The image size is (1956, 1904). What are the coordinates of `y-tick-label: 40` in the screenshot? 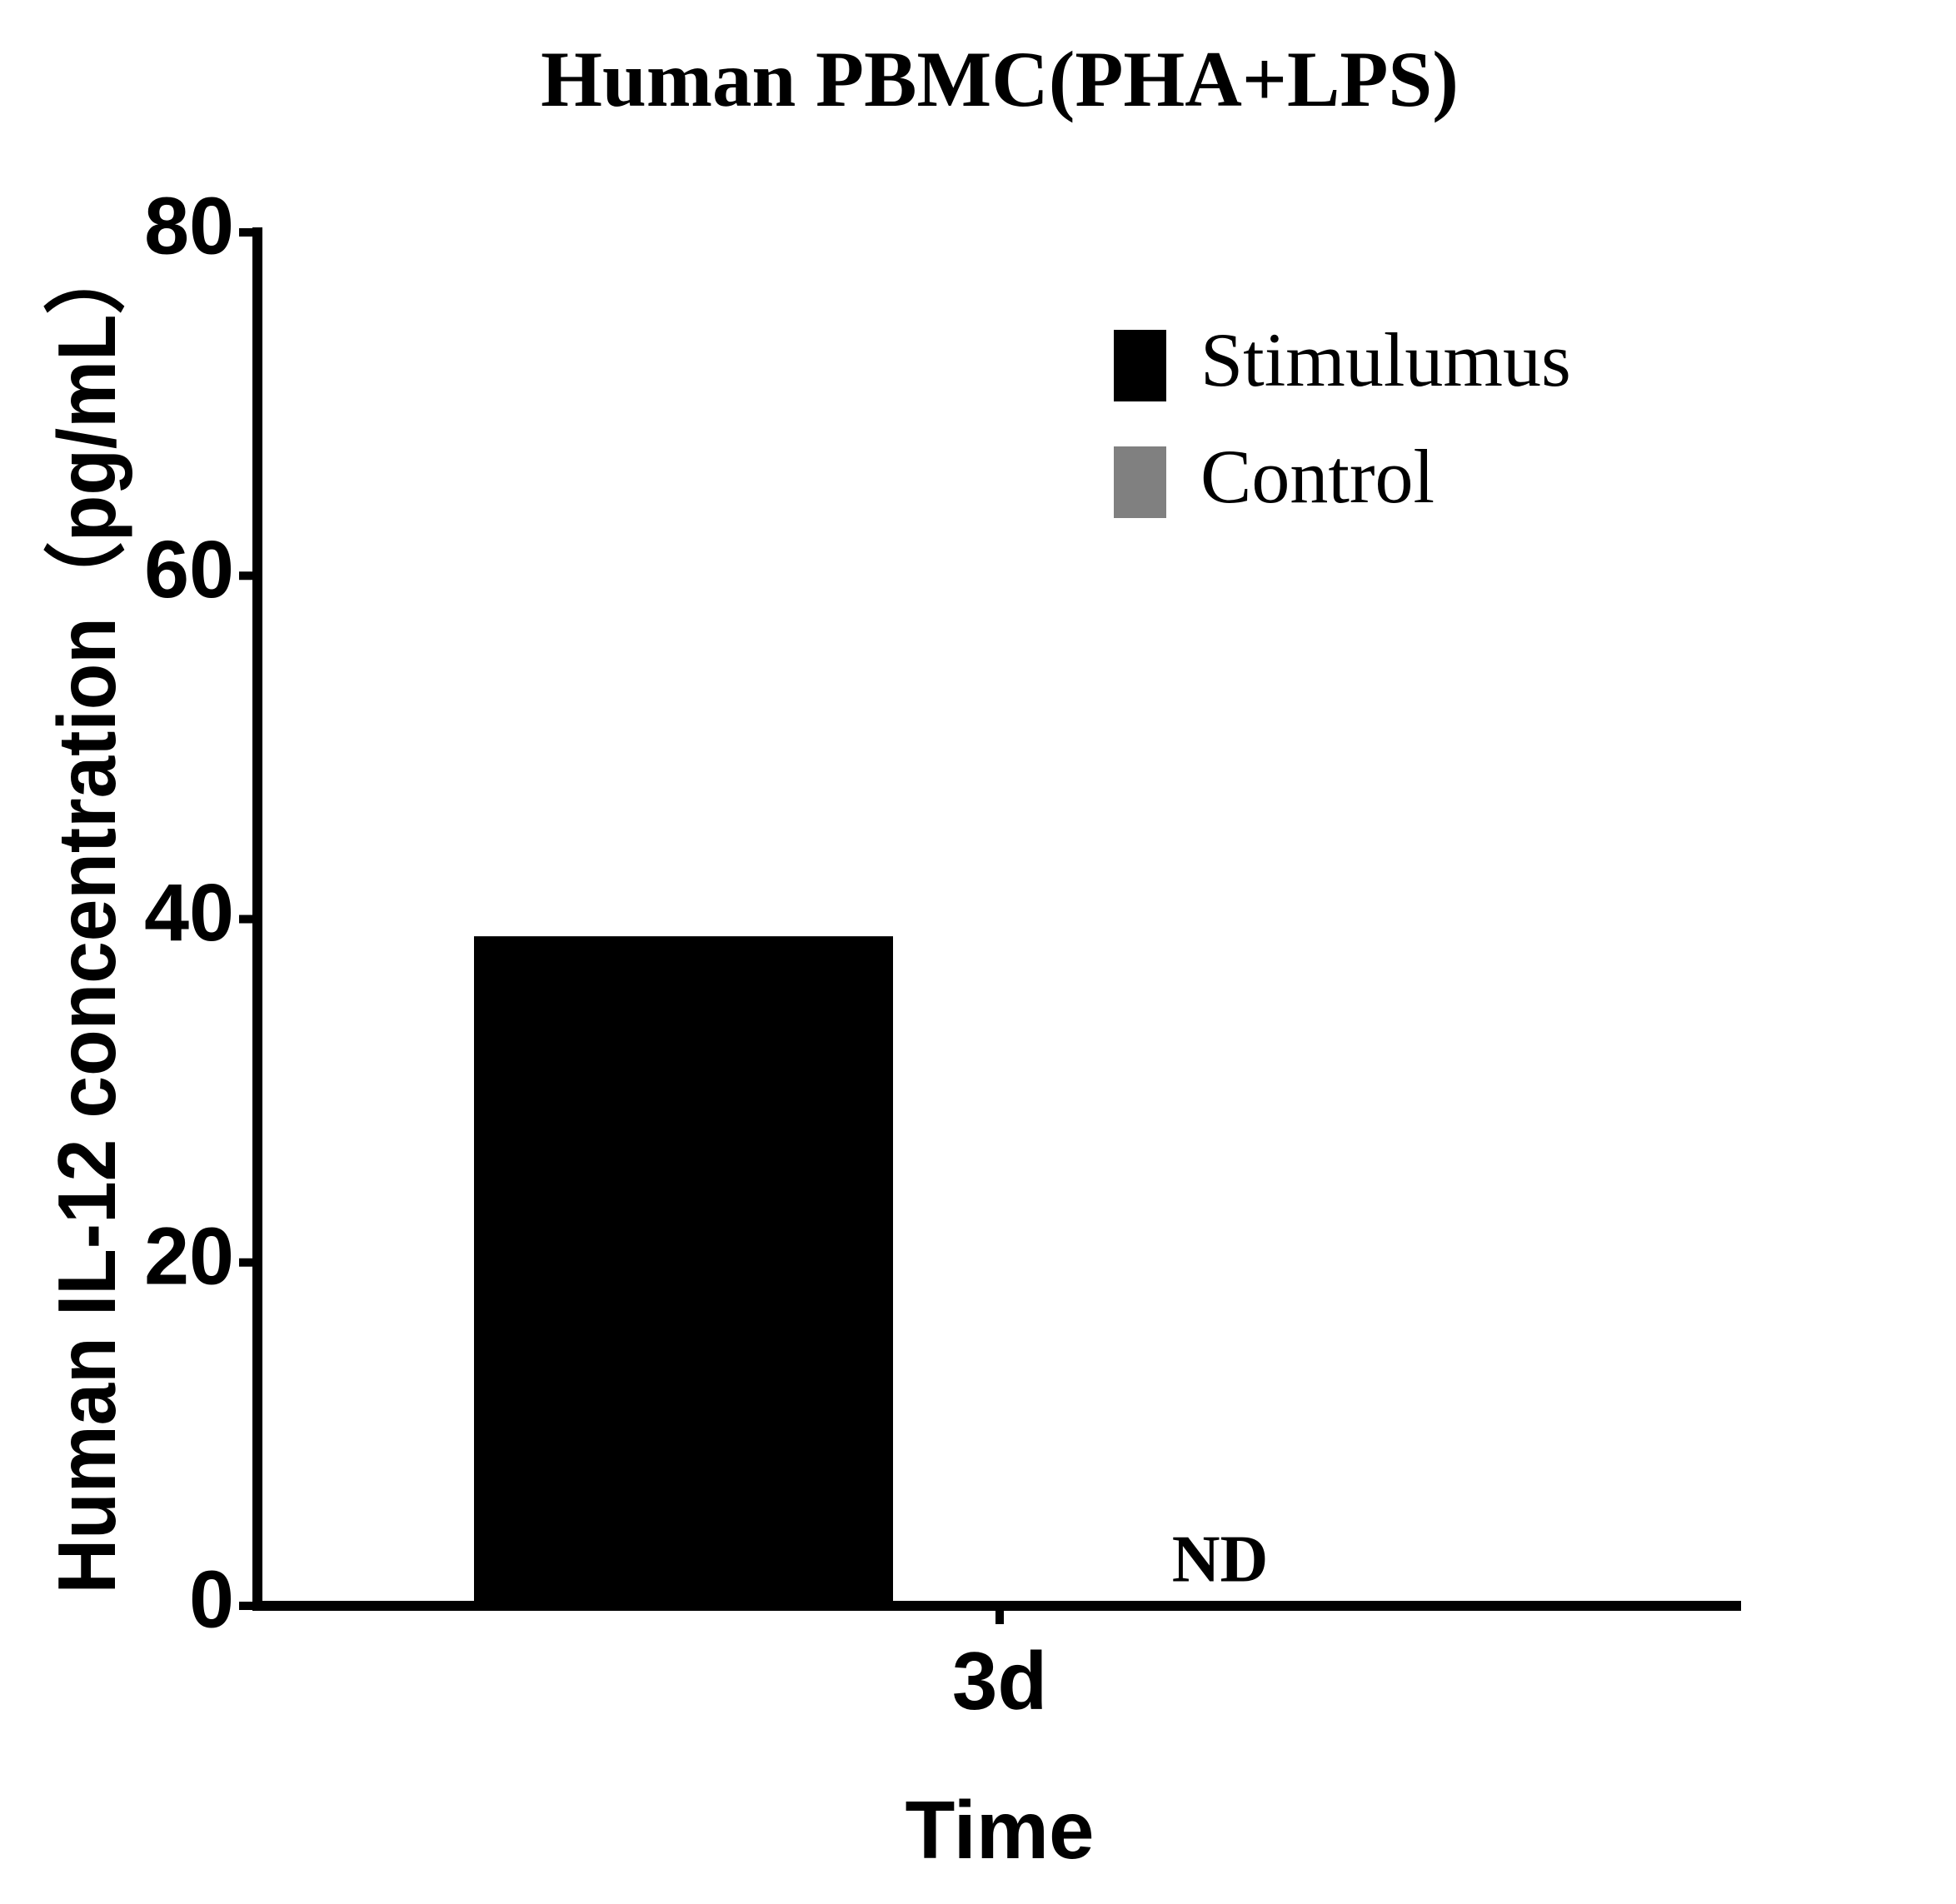 It's located at (189, 912).